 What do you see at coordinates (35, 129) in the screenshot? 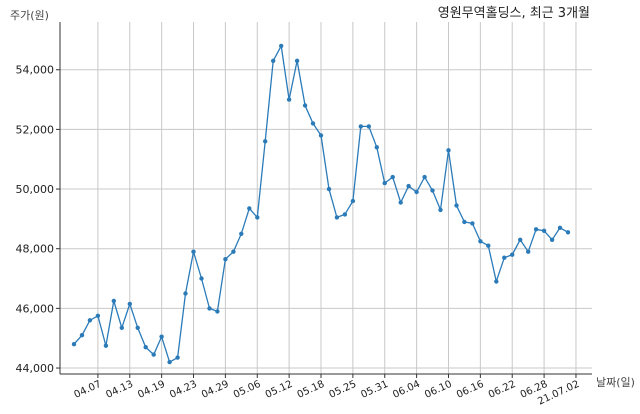
I see `y-tick-label: 52,000` at bounding box center [35, 129].